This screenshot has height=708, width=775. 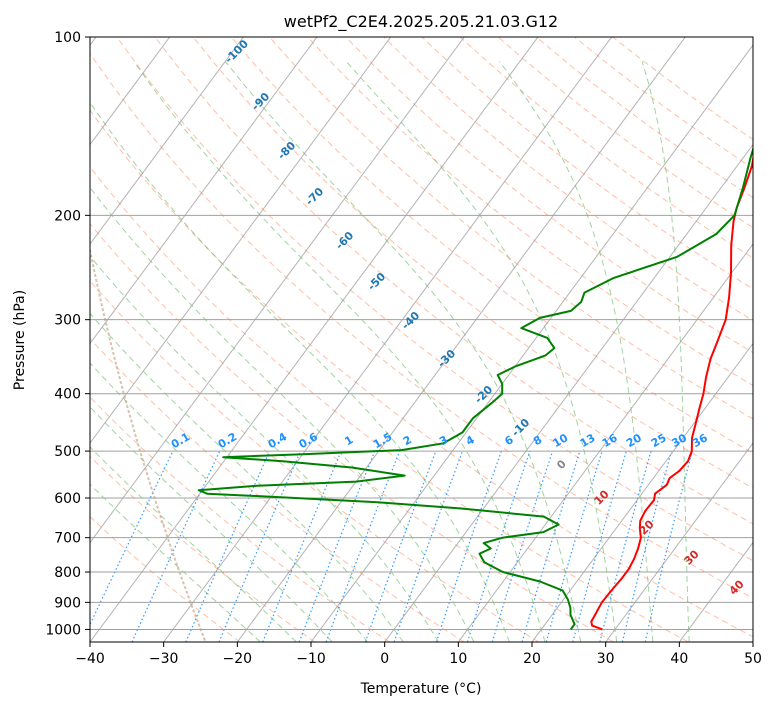 I want to click on isotherm-label: -100, so click(x=236, y=51).